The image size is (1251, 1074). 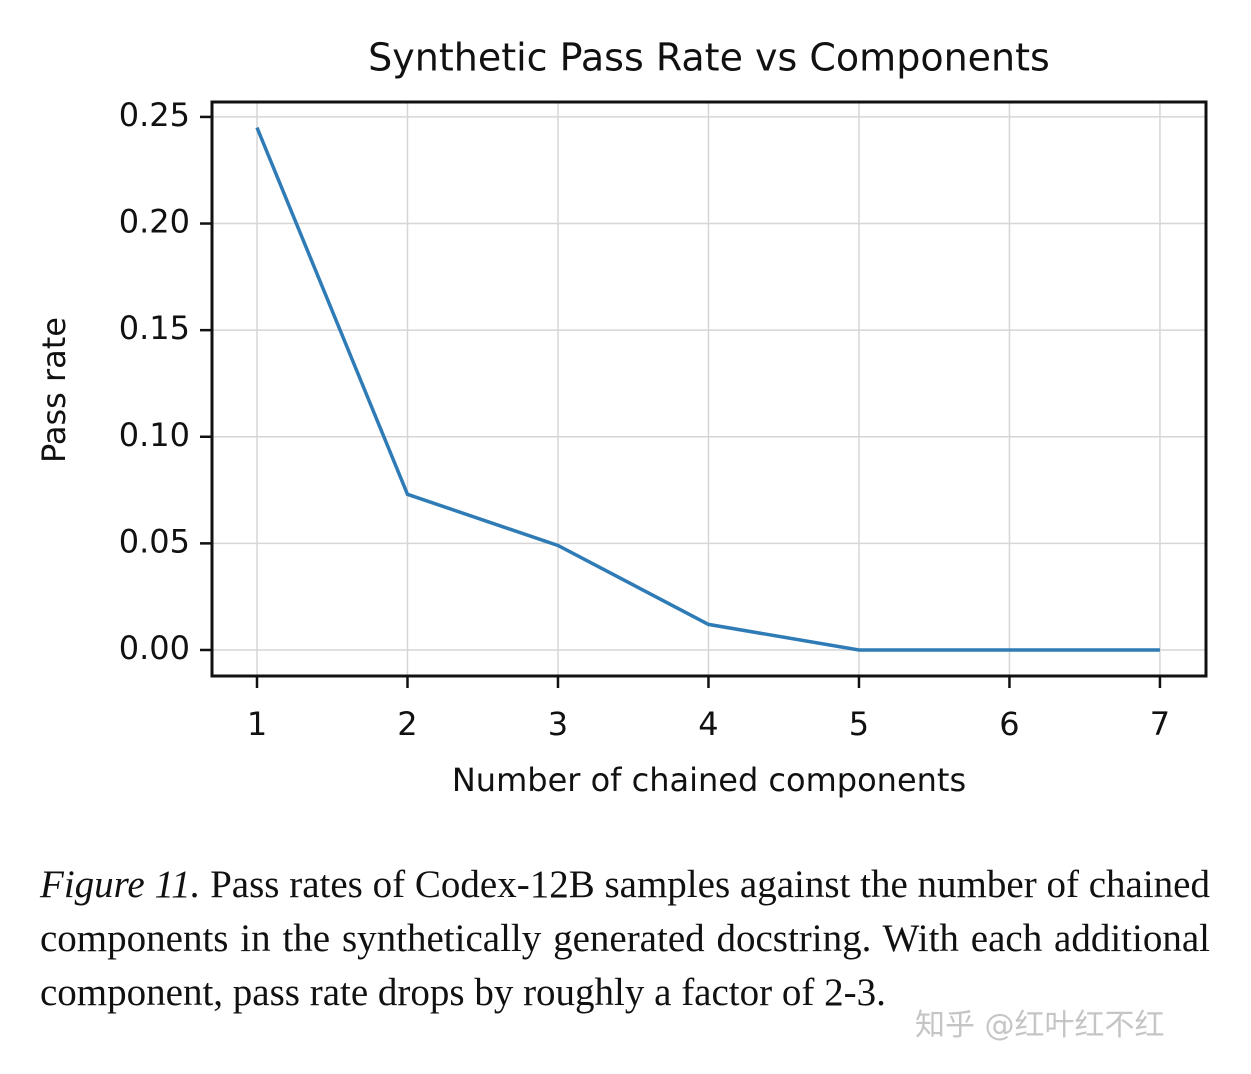 I want to click on y-tick-label: 0.00, so click(x=154, y=648).